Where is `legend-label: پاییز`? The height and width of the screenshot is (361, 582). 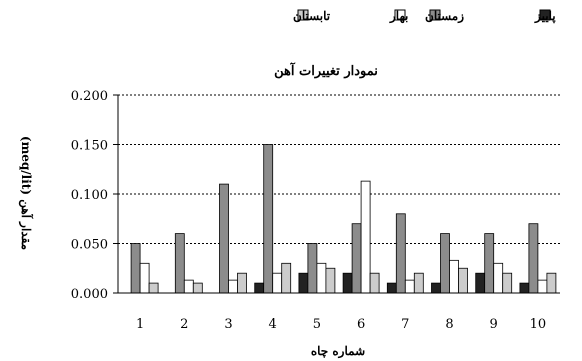 legend-label: پاییز is located at coordinates (545, 16).